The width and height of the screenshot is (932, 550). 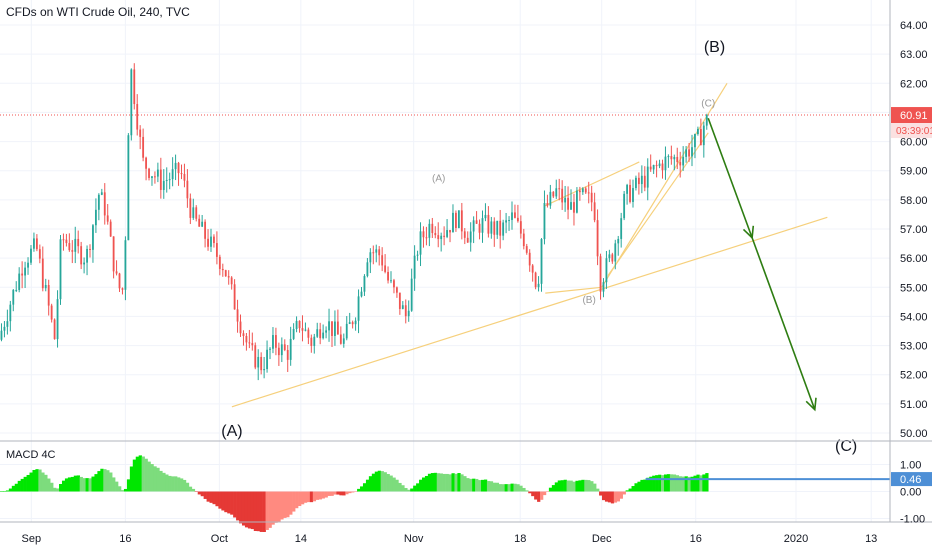 What do you see at coordinates (914, 259) in the screenshot?
I see `price-tick-label: 56.00` at bounding box center [914, 259].